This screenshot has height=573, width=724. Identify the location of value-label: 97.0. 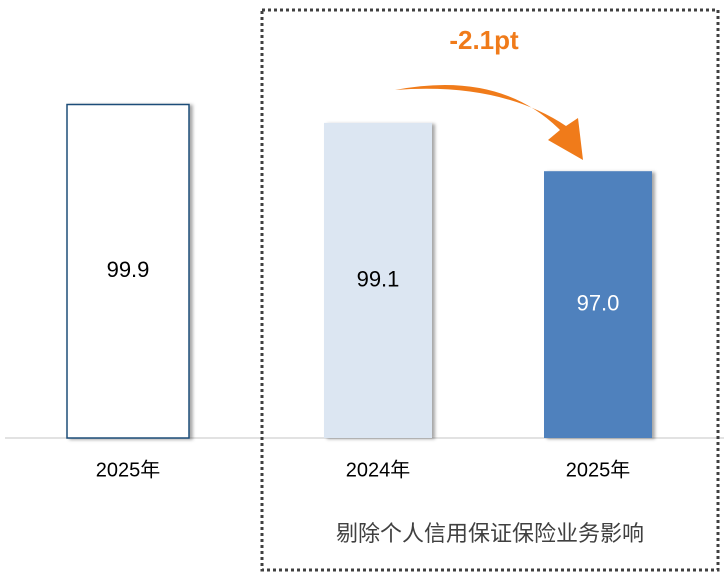
(598, 302).